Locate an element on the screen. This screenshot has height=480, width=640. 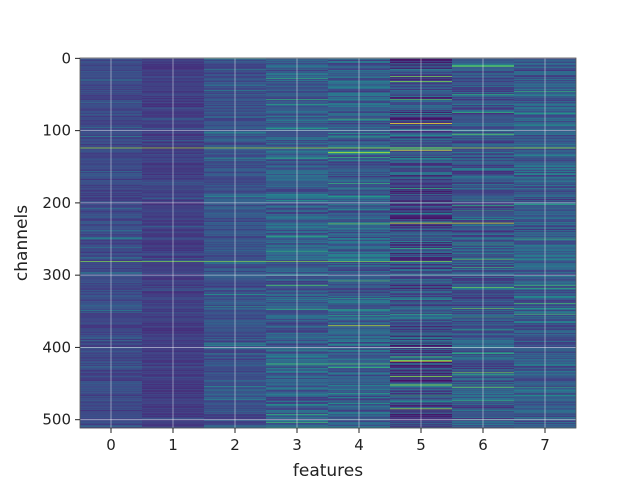
x-axis-label: features is located at coordinates (328, 470).